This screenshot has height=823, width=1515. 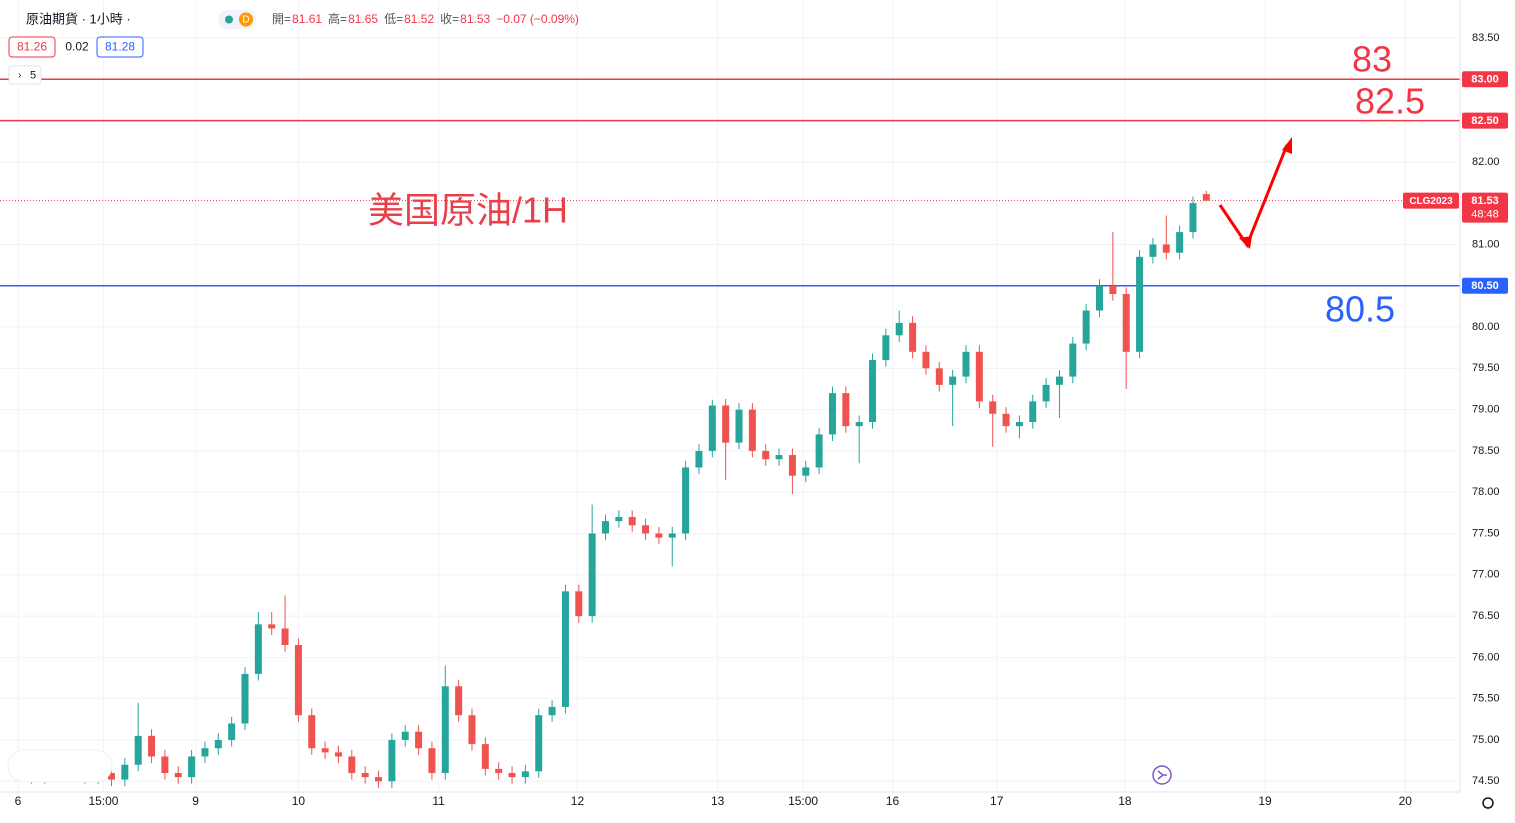 What do you see at coordinates (299, 801) in the screenshot?
I see `x-tick-label: 10` at bounding box center [299, 801].